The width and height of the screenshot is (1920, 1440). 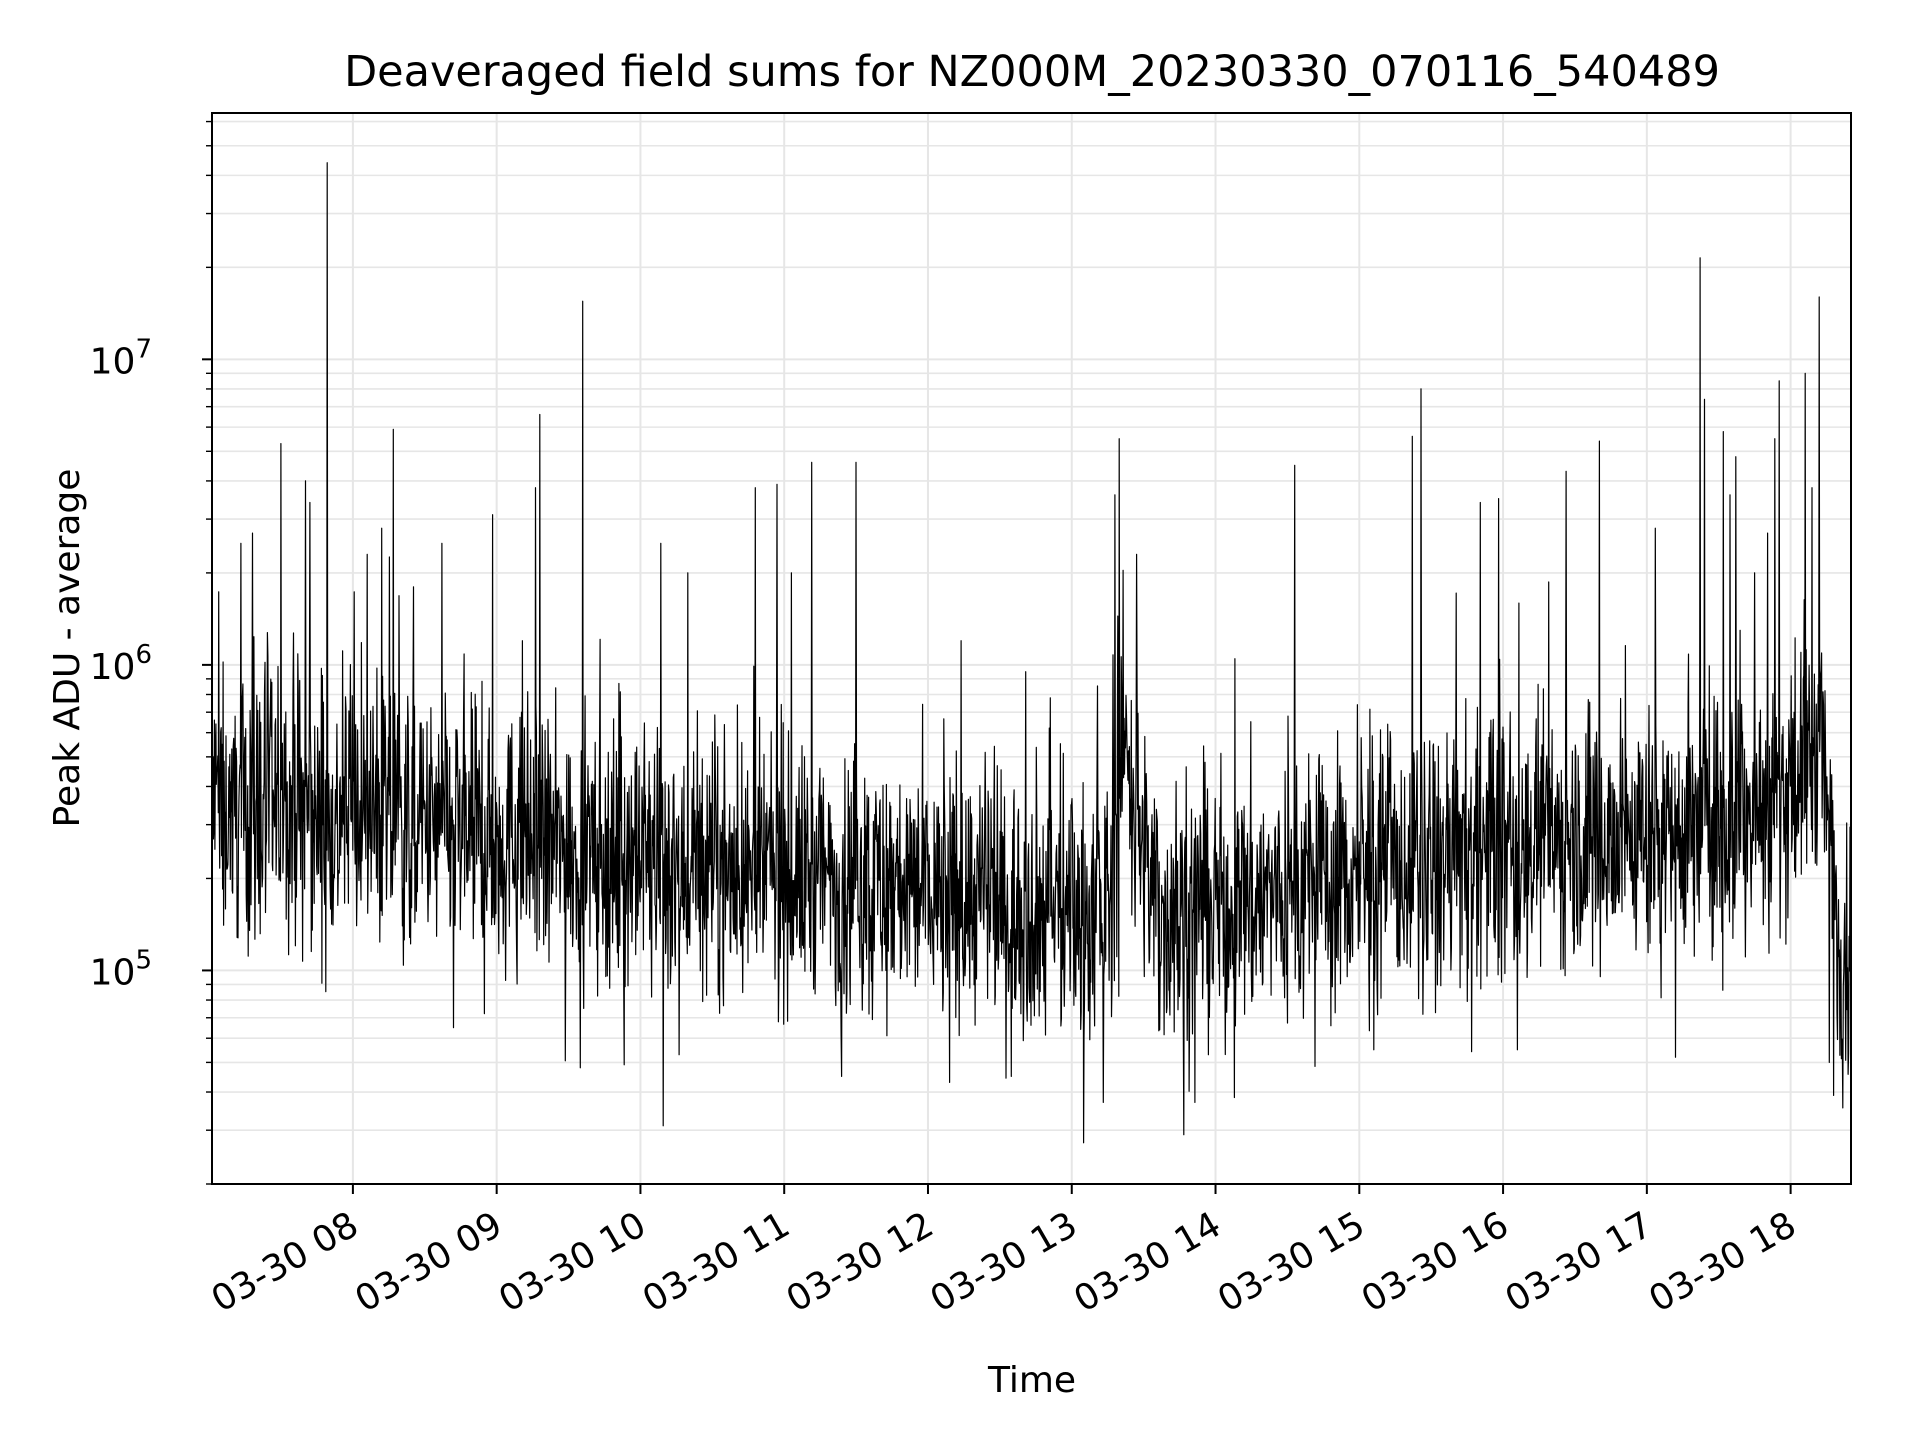 I want to click on y-axis-label: Peak ADU - average, so click(x=67, y=648).